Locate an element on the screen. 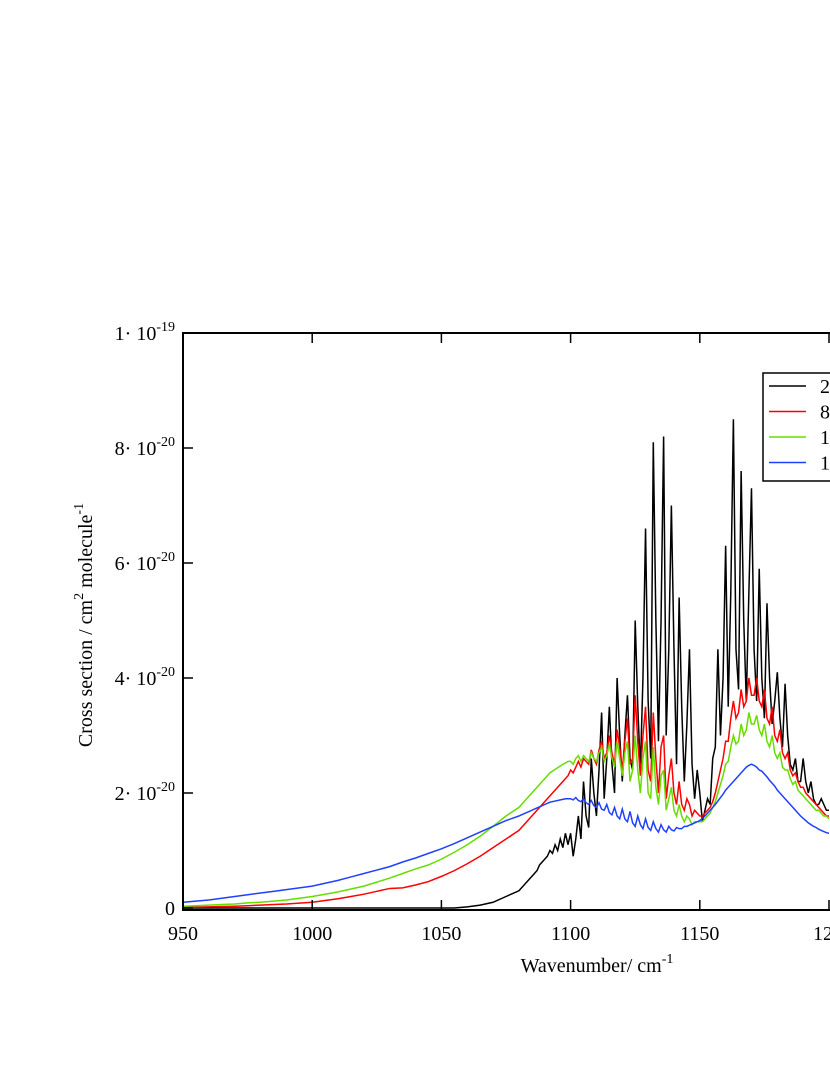  y-axis-label-sup: -1 is located at coordinates (79, 509).